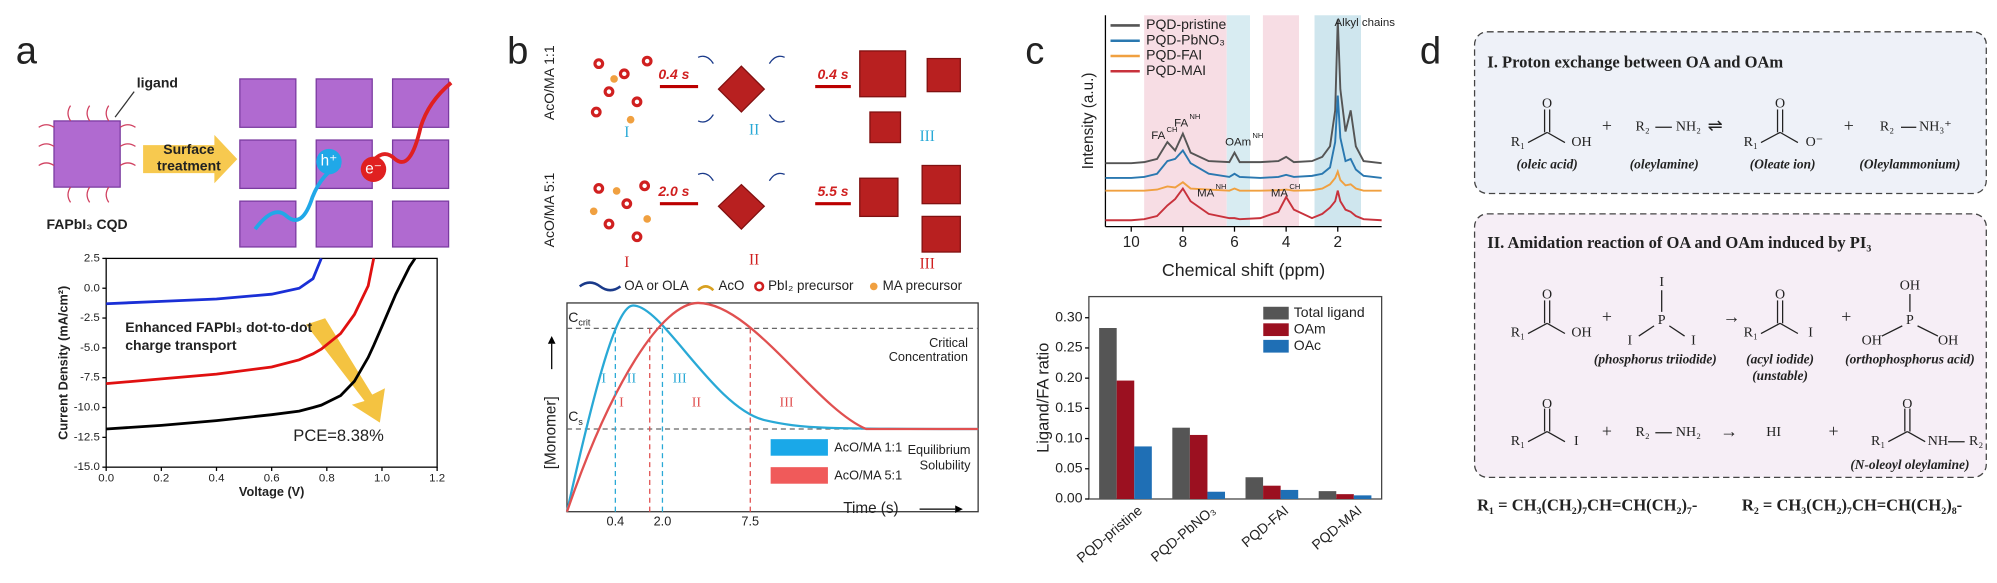  What do you see at coordinates (157, 83) in the screenshot?
I see `ligand-label: ligand` at bounding box center [157, 83].